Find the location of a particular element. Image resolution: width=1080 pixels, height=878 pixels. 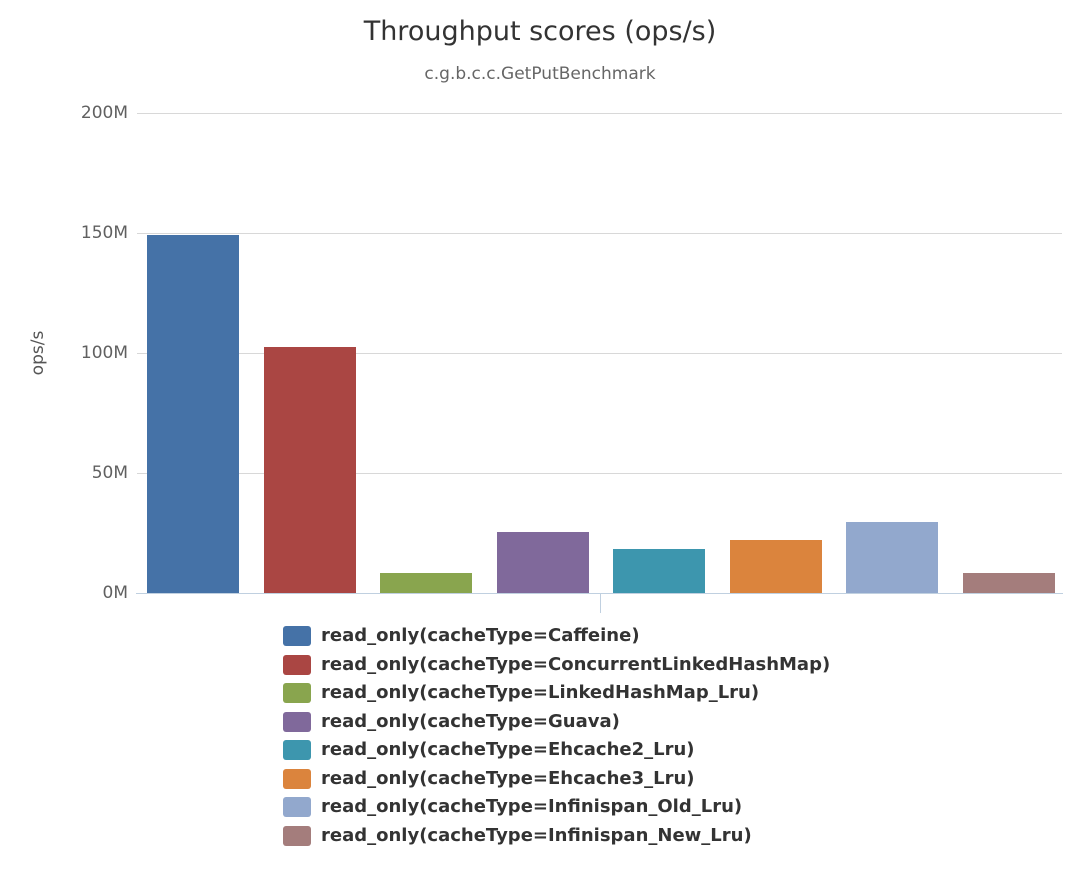

chart-title: Throughput scores (ops/s) is located at coordinates (540, 31).